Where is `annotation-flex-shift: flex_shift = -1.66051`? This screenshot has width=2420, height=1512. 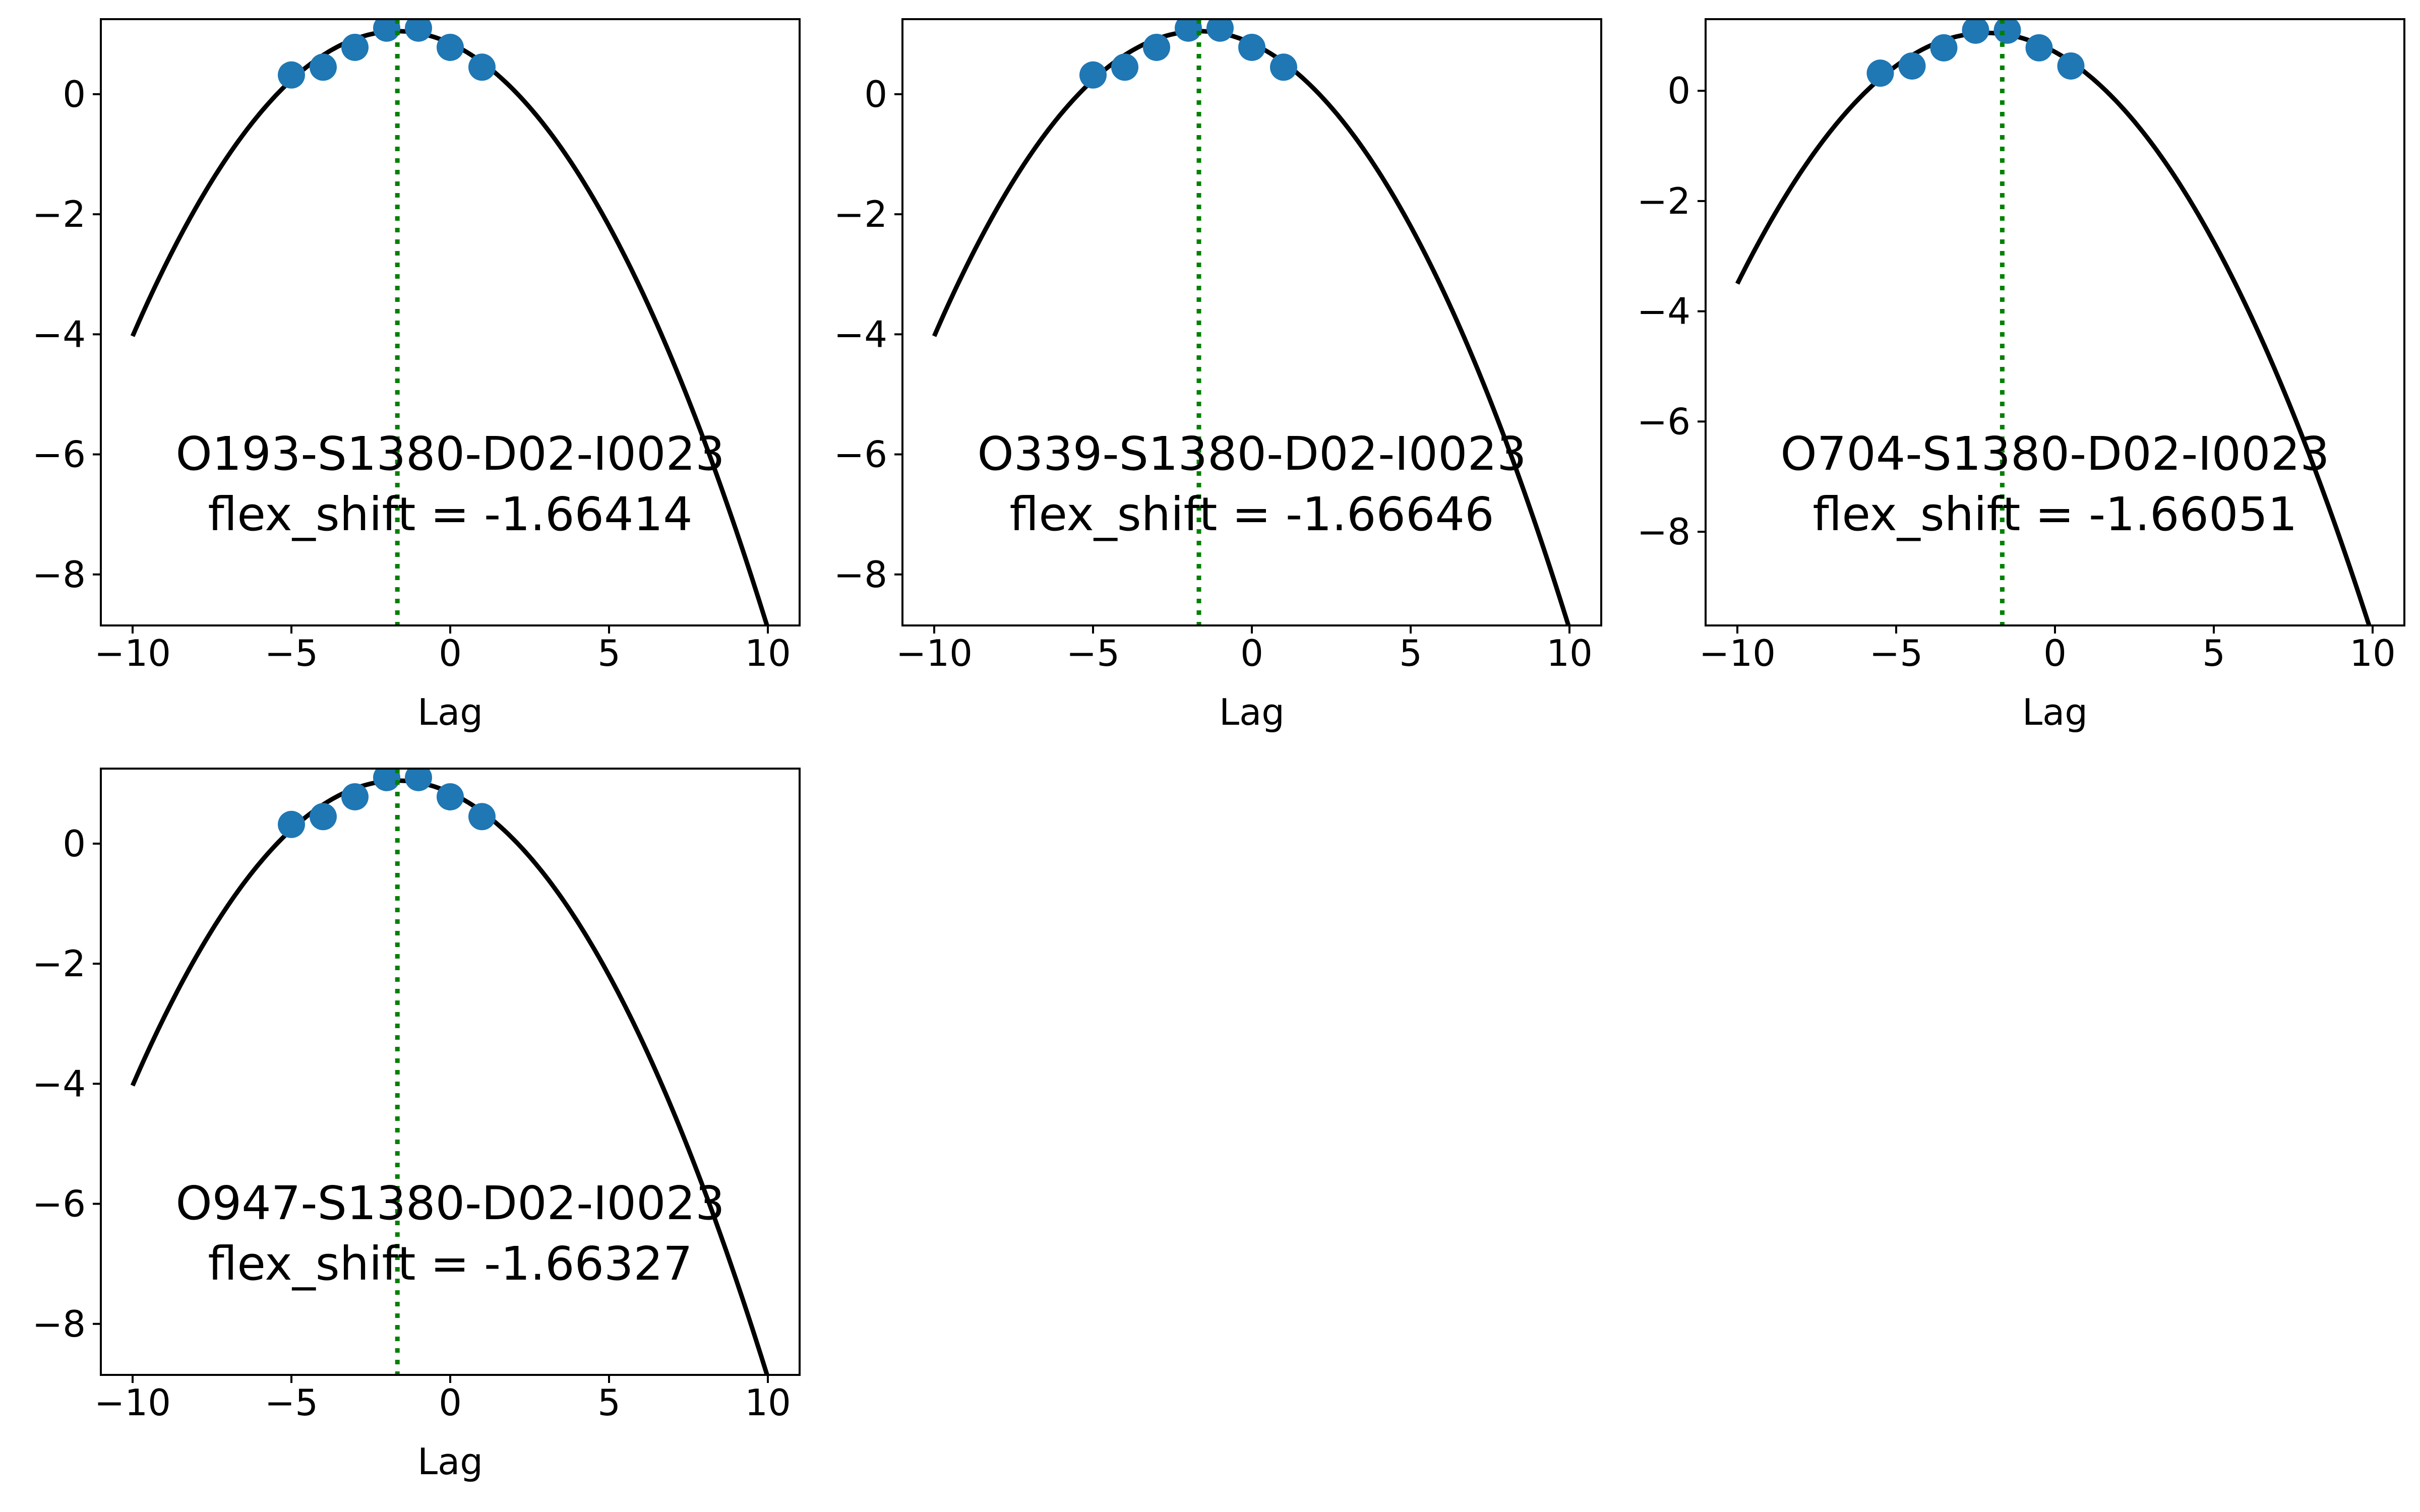 annotation-flex-shift: flex_shift = -1.66051 is located at coordinates (2054, 514).